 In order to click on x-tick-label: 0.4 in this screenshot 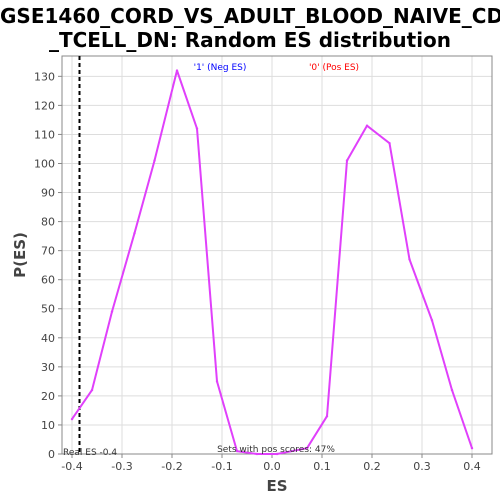, I will do `click(472, 466)`.